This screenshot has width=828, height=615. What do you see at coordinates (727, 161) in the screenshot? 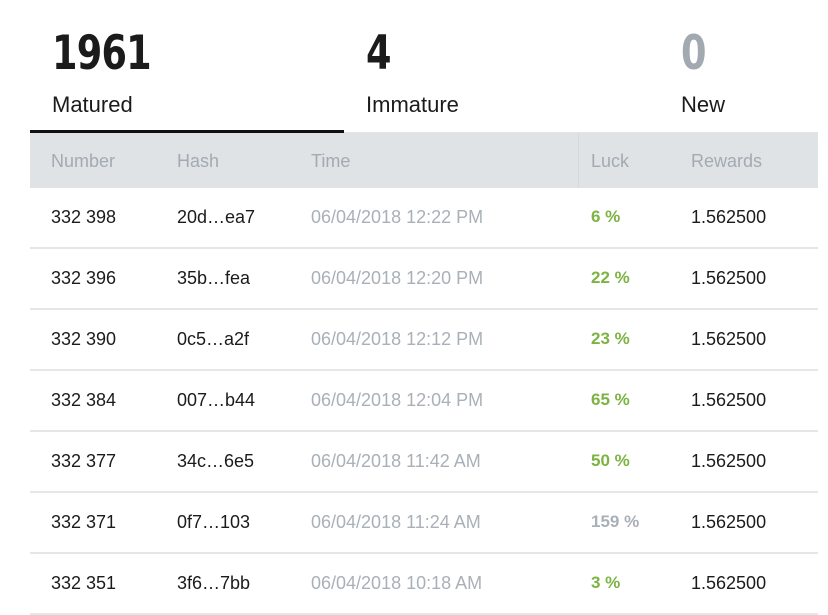
I see `header-rewards: Rewards` at bounding box center [727, 161].